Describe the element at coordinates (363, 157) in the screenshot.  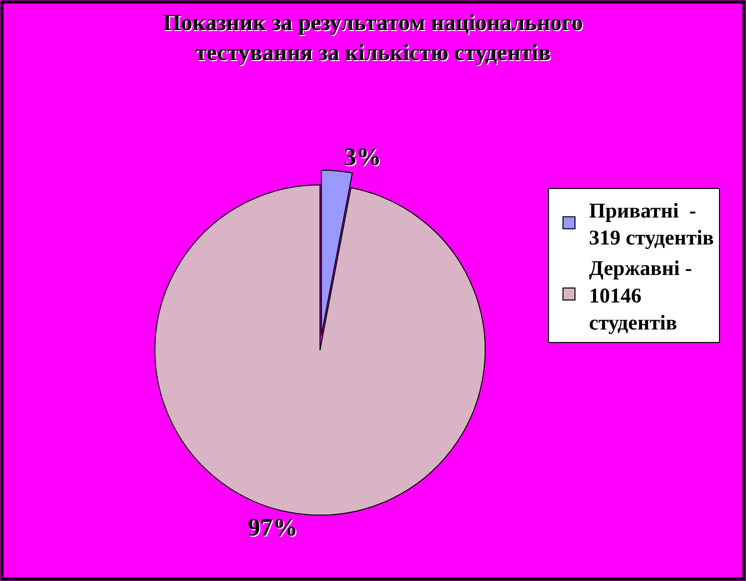
I see `data-label: 3%` at that location.